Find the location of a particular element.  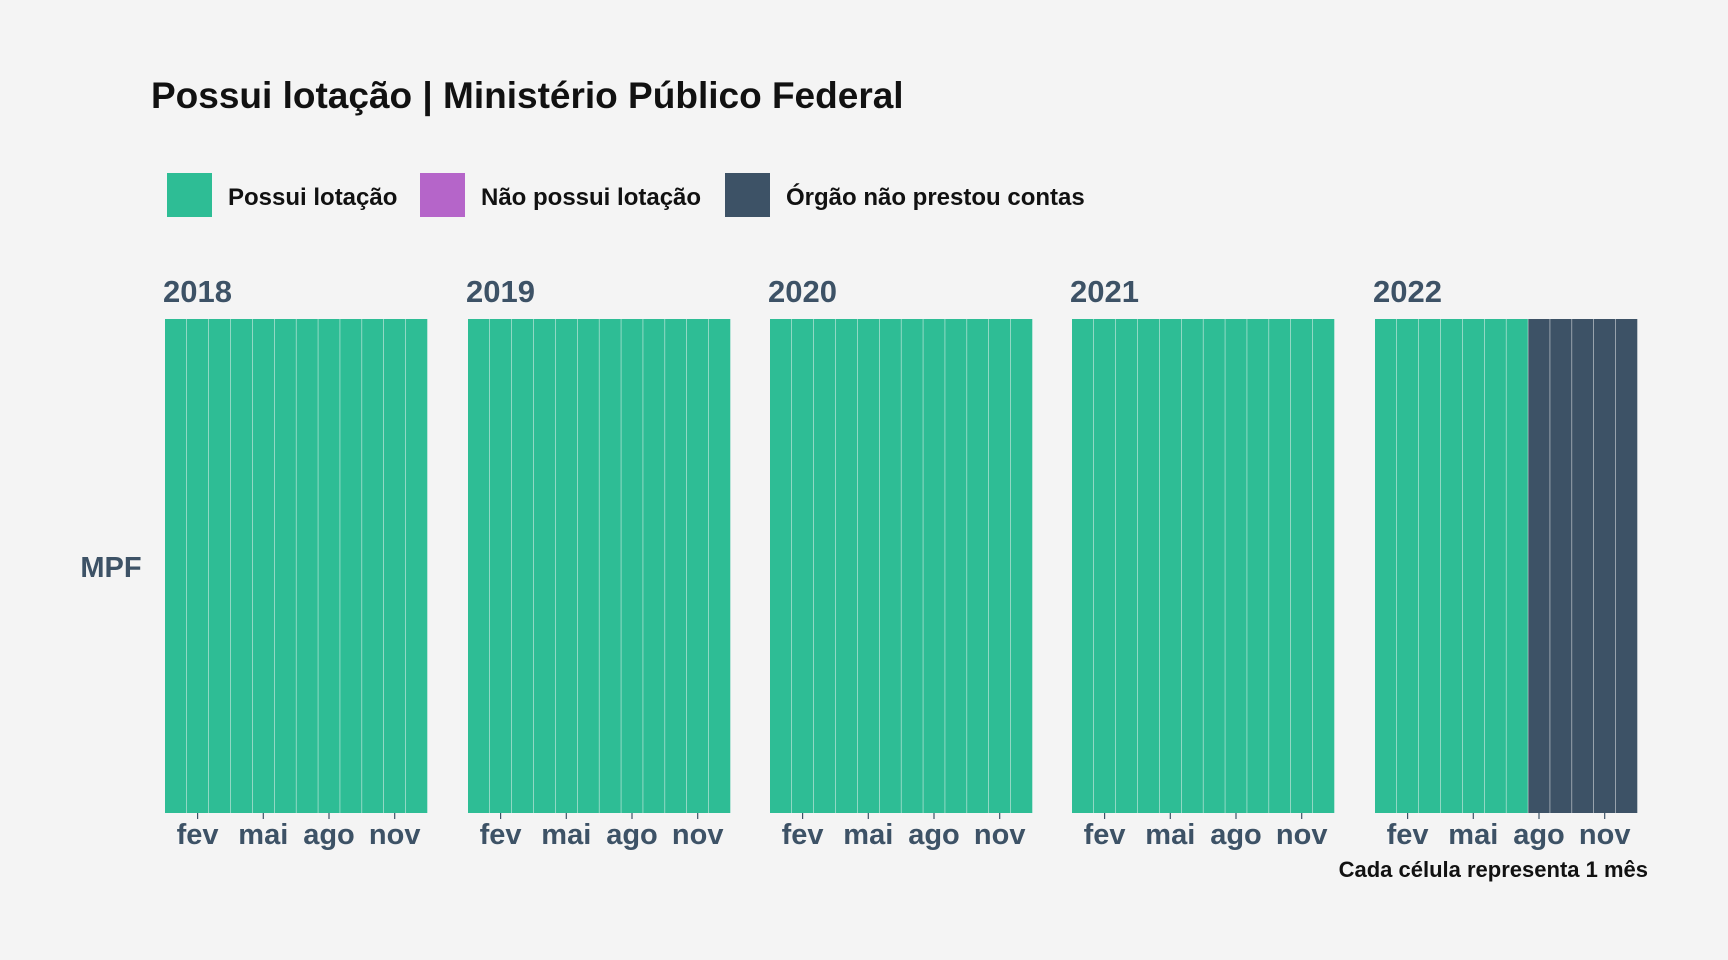

legend-swatch-nao_possui is located at coordinates (442, 195).